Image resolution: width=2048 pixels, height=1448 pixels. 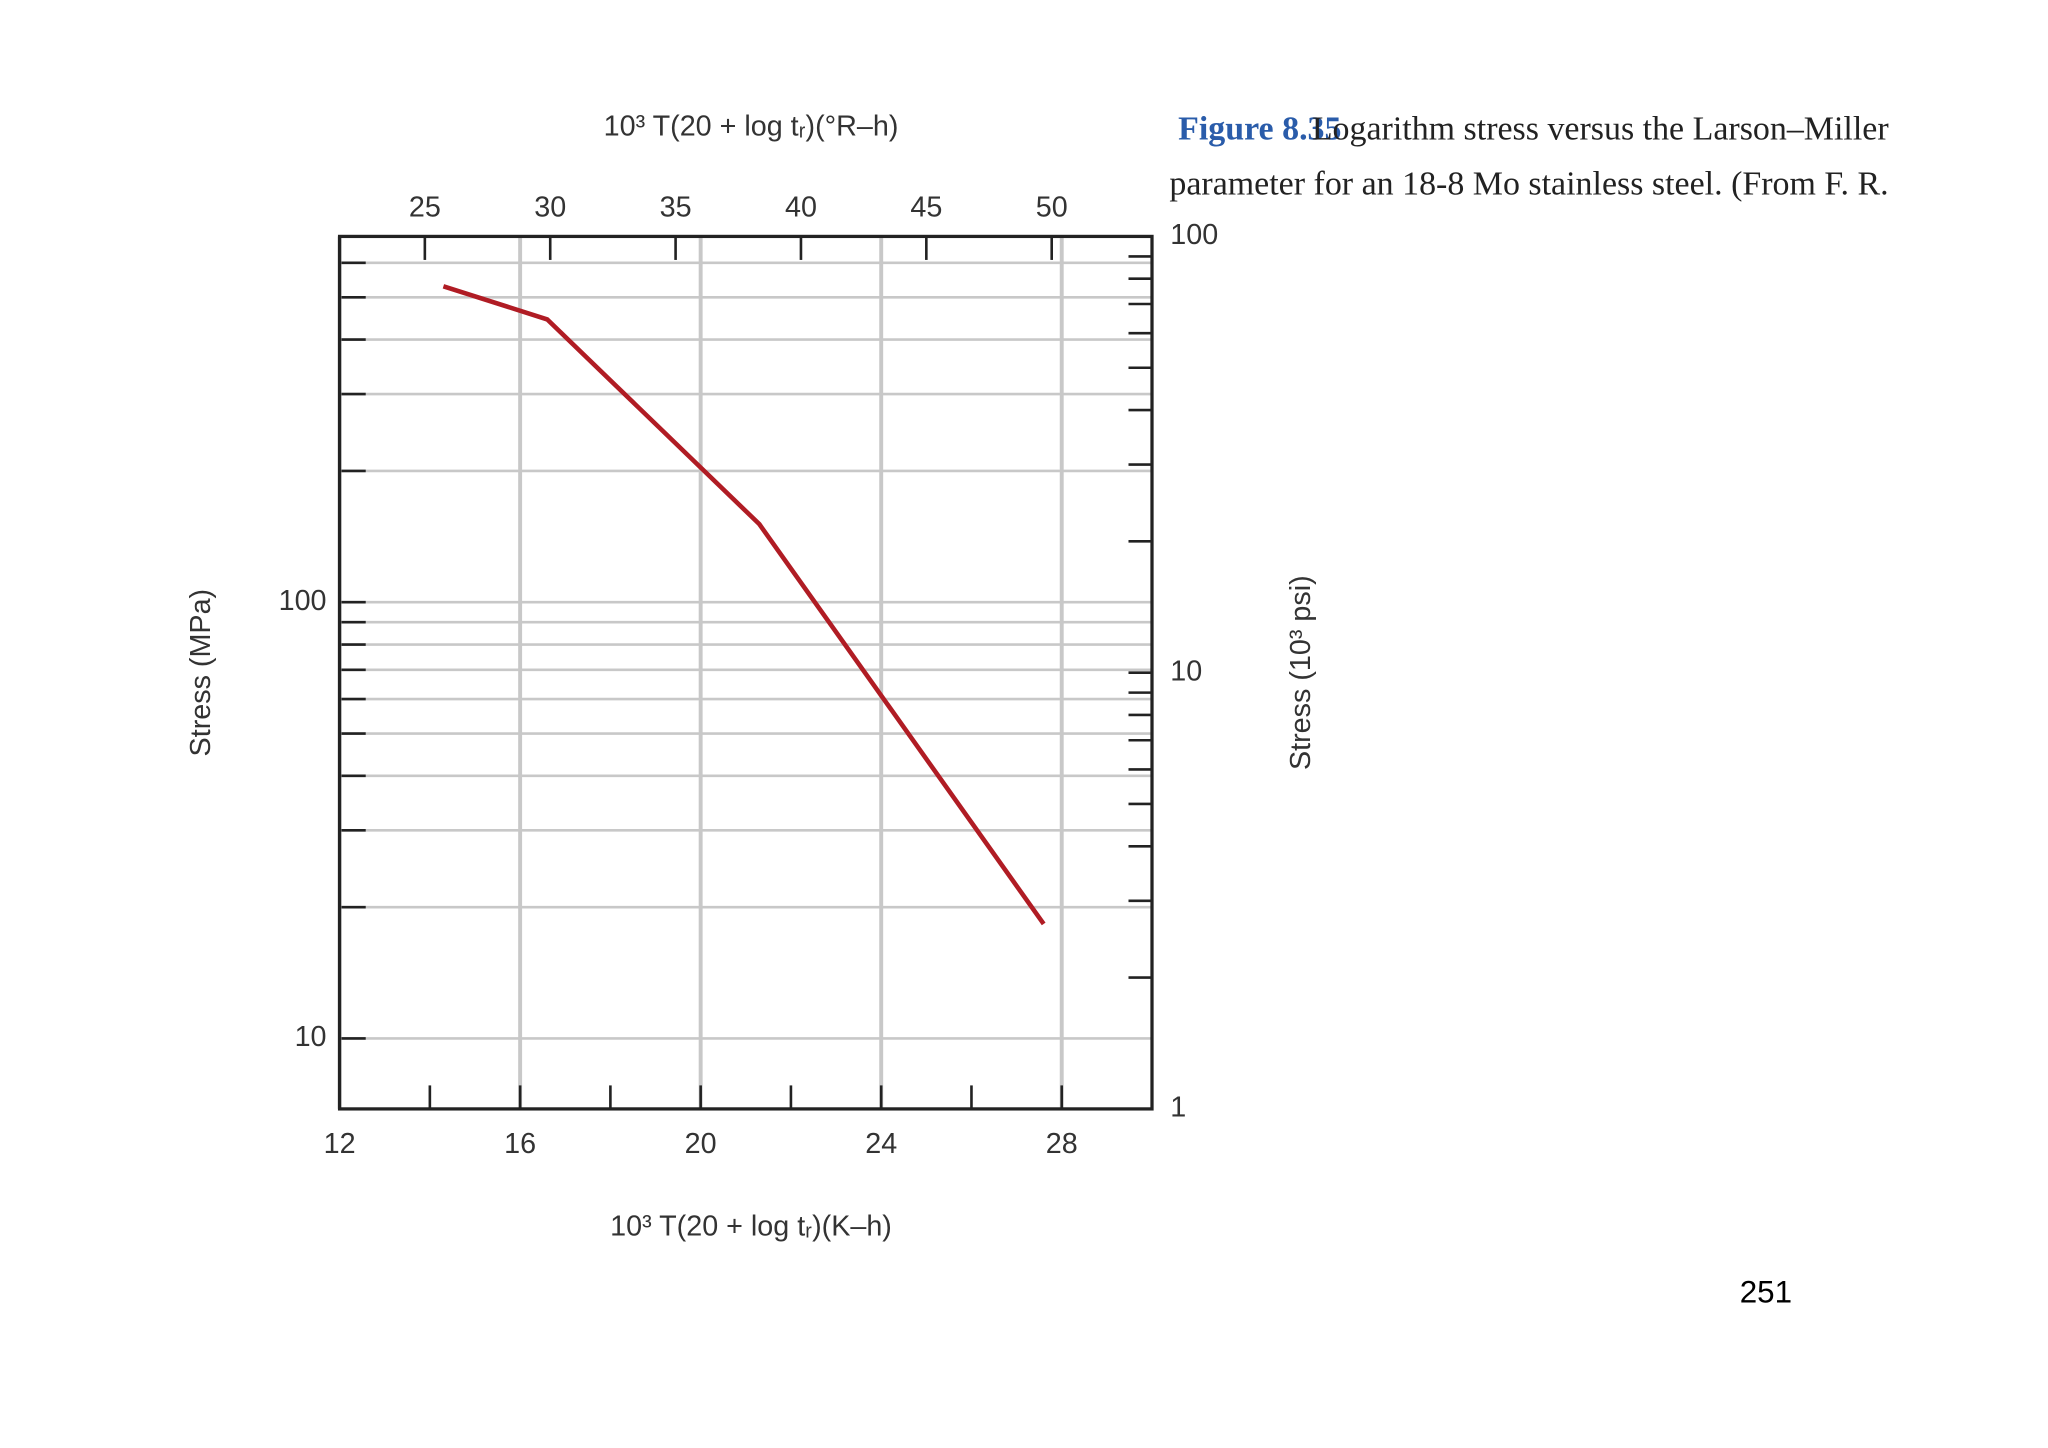 I want to click on y-tick-label: 10, so click(x=311, y=1037).